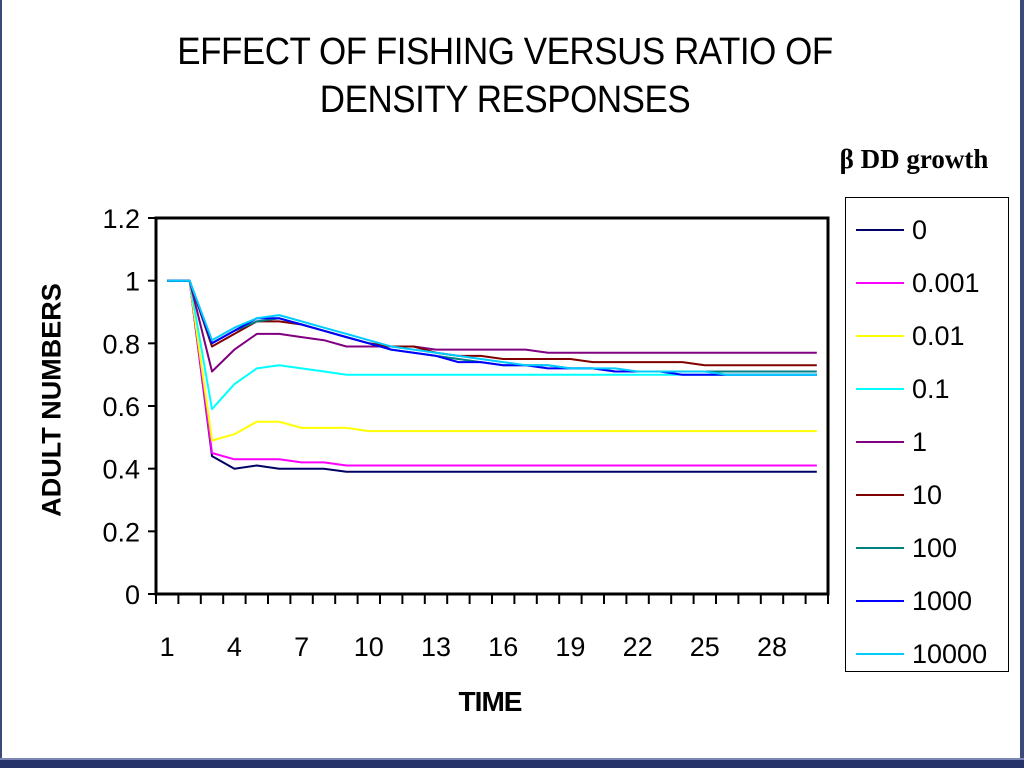 This screenshot has height=768, width=1024. What do you see at coordinates (121, 219) in the screenshot?
I see `y-tick-label: 1.2` at bounding box center [121, 219].